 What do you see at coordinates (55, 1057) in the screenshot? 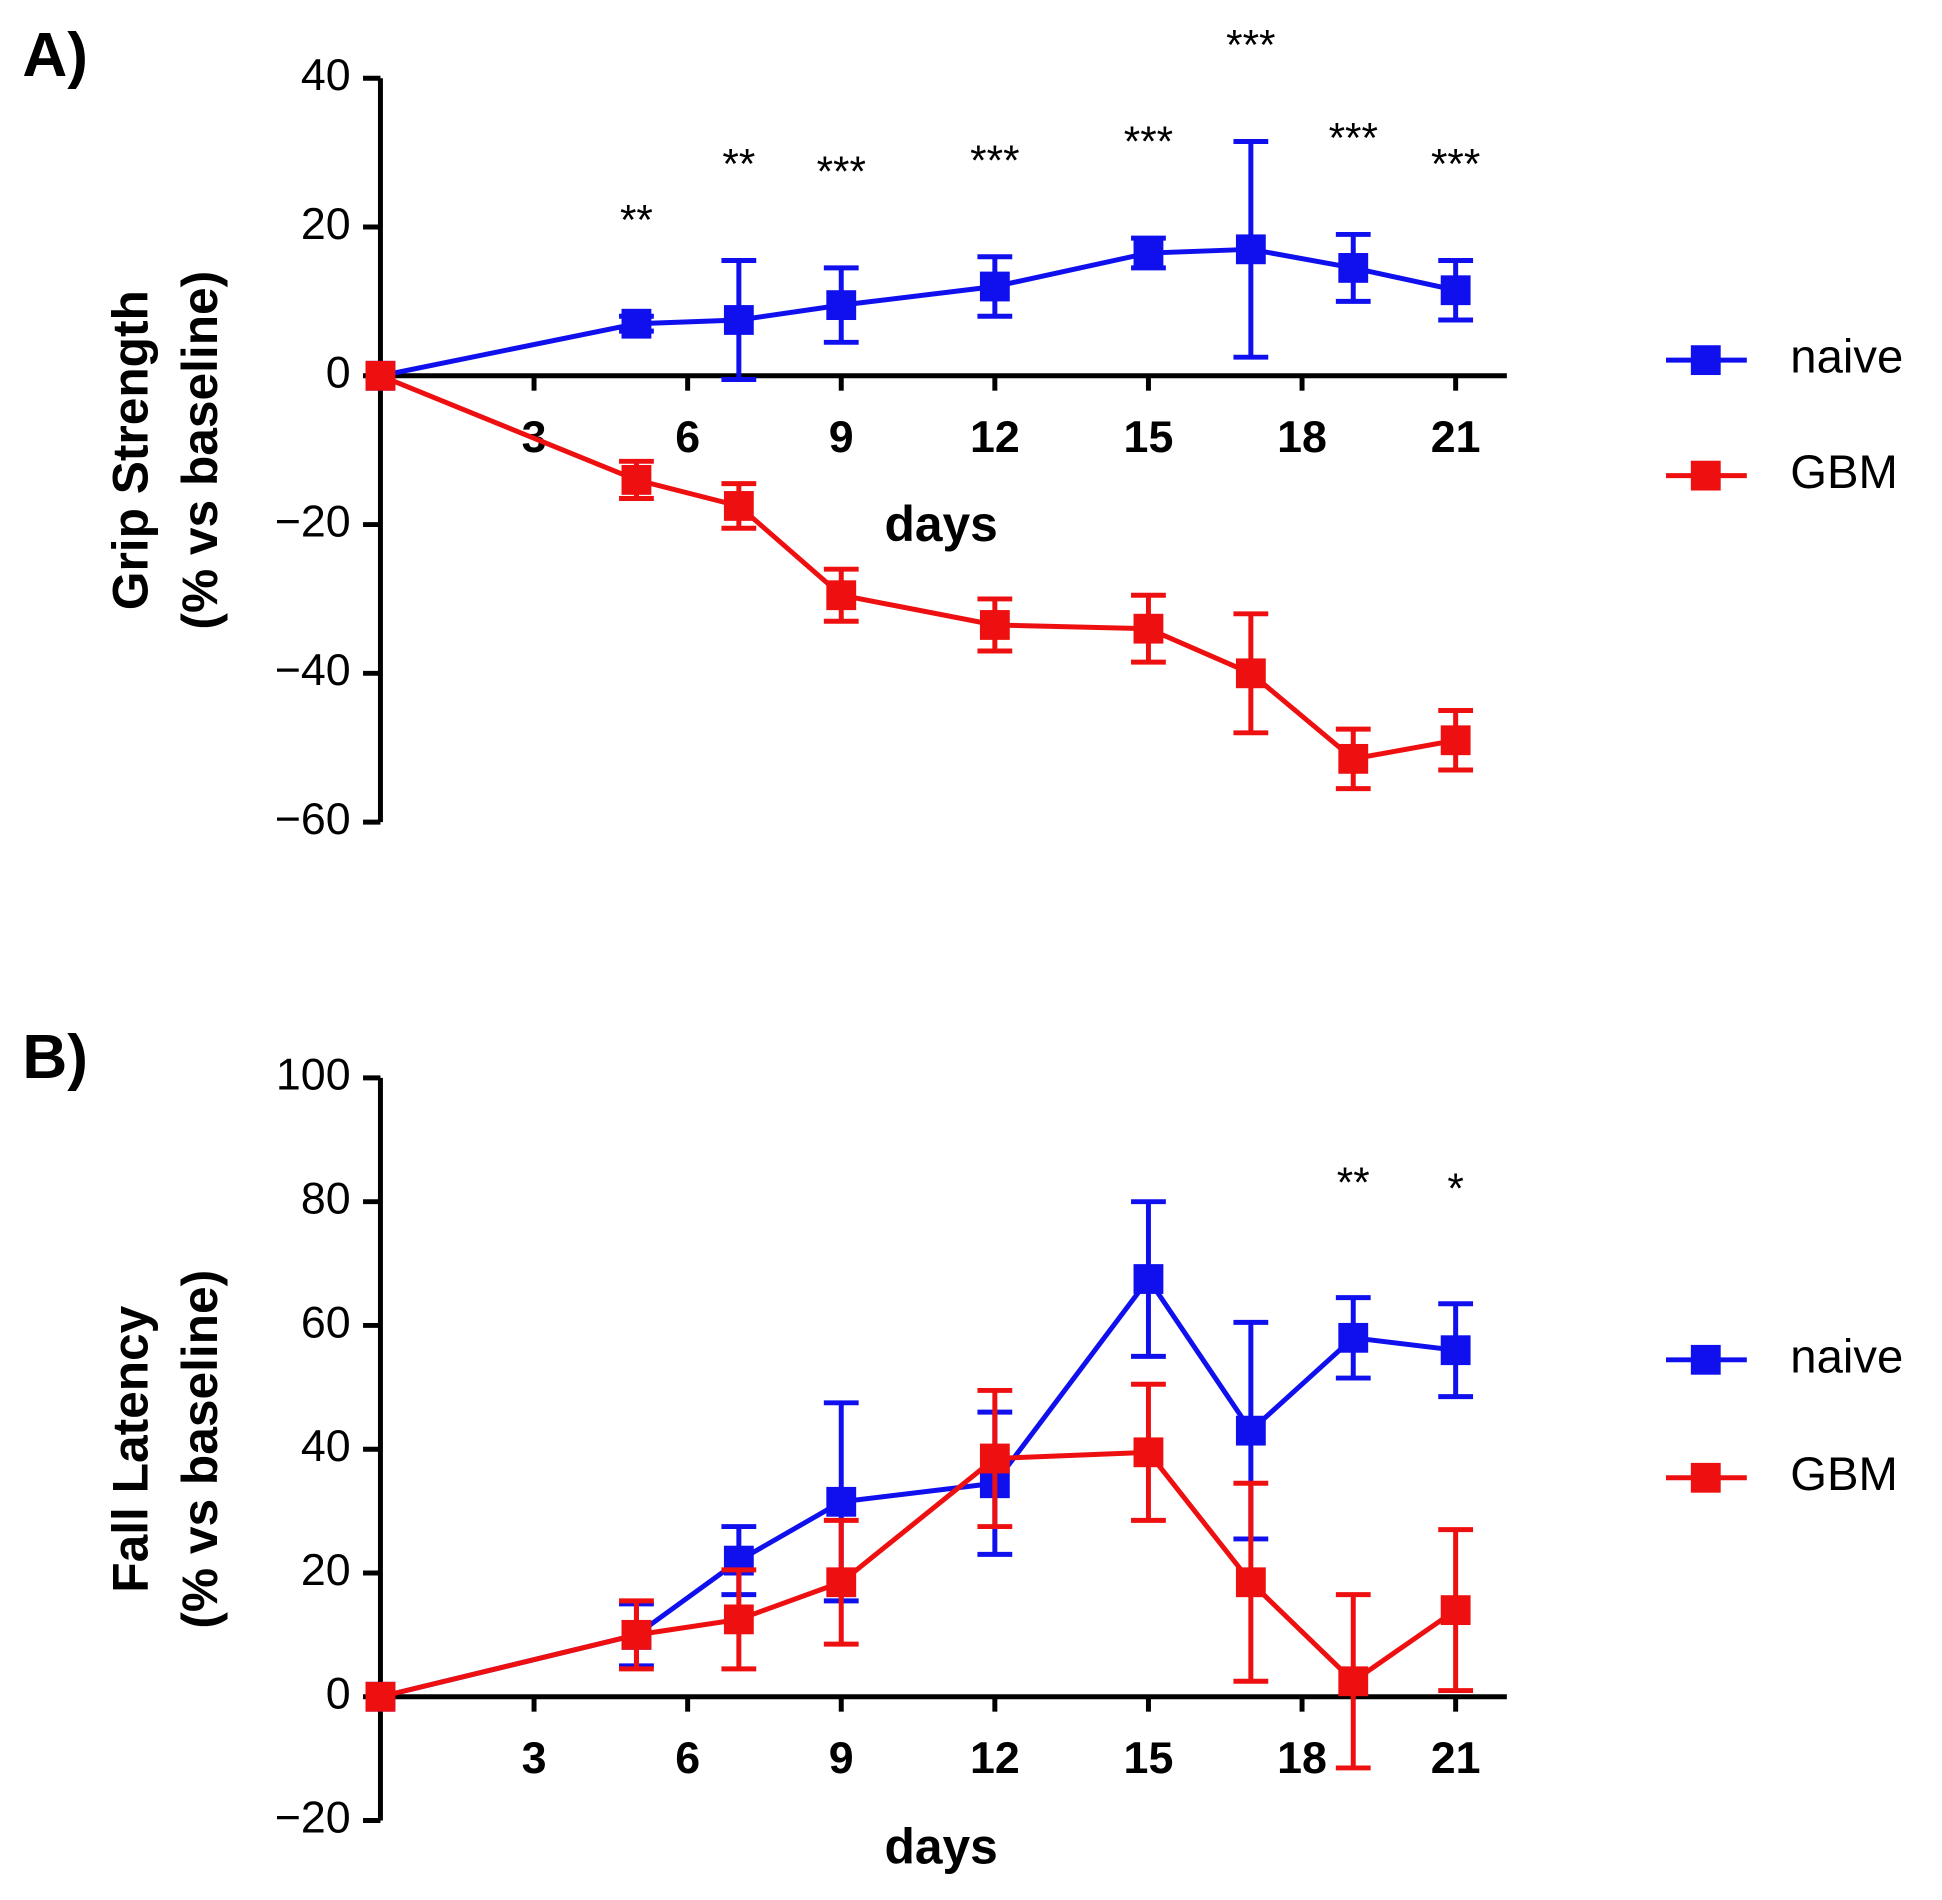
I see `panel-label: B)` at bounding box center [55, 1057].